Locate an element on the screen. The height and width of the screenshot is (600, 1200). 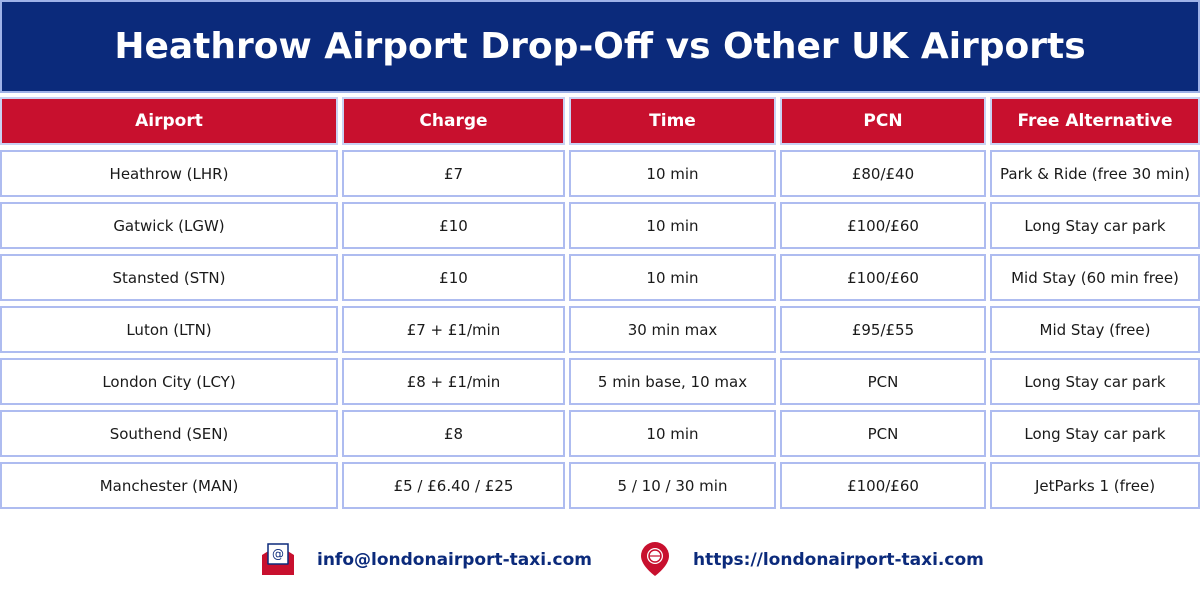
table-cell: Luton (LTN) is located at coordinates (169, 329).